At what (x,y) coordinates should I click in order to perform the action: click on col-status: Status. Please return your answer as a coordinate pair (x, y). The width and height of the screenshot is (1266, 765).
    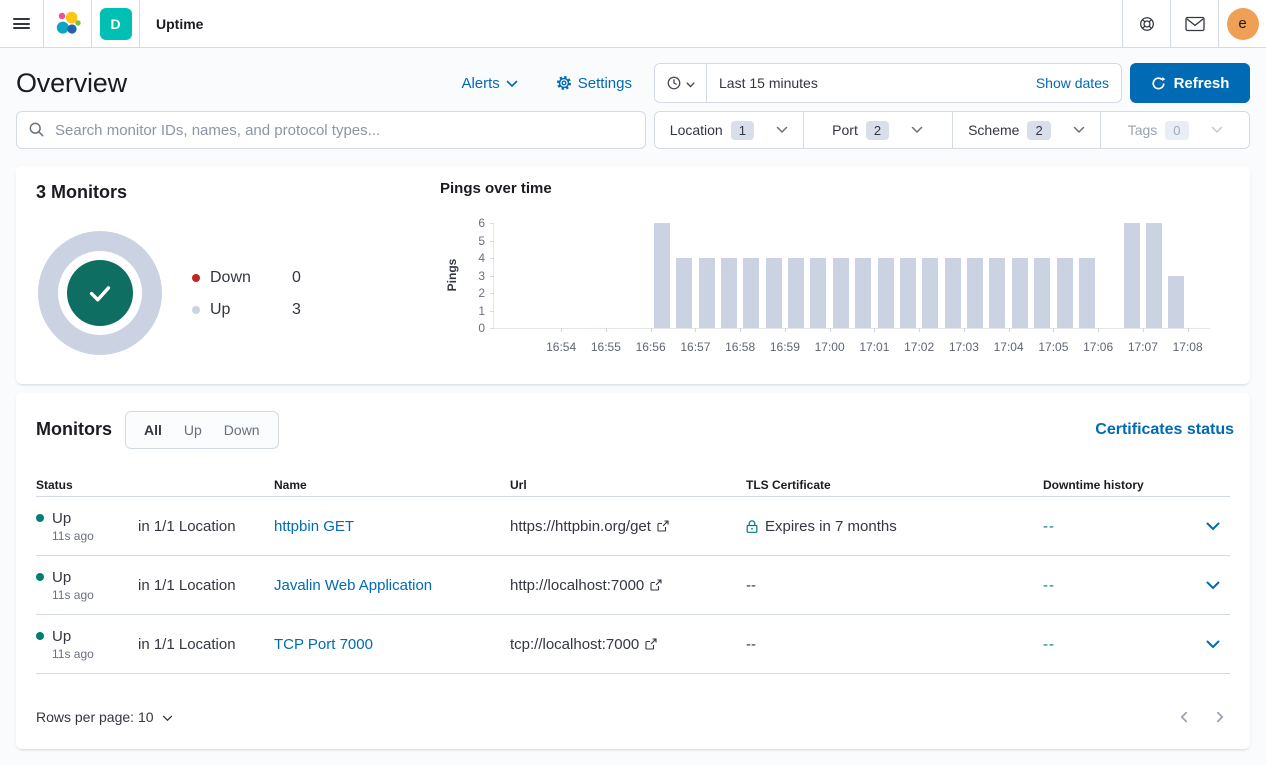
    Looking at the image, I should click on (54, 484).